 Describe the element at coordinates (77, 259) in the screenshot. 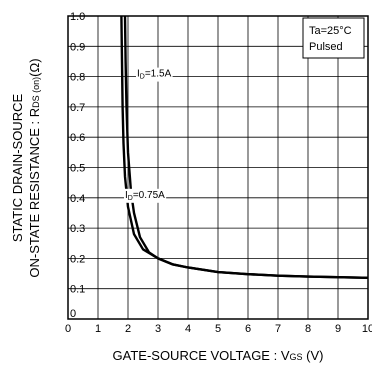

I see `y-tick-label: 0.2` at that location.